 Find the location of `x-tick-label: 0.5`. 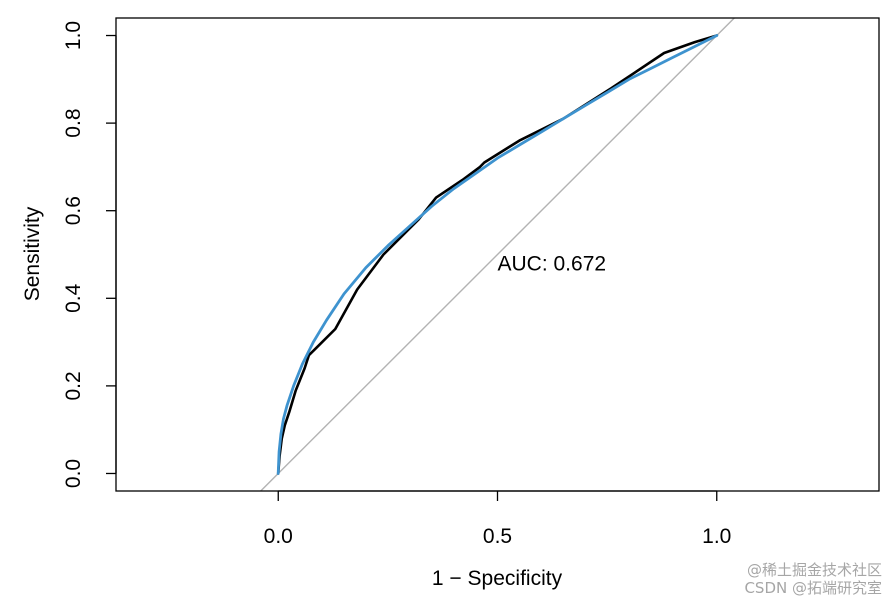

x-tick-label: 0.5 is located at coordinates (497, 536).